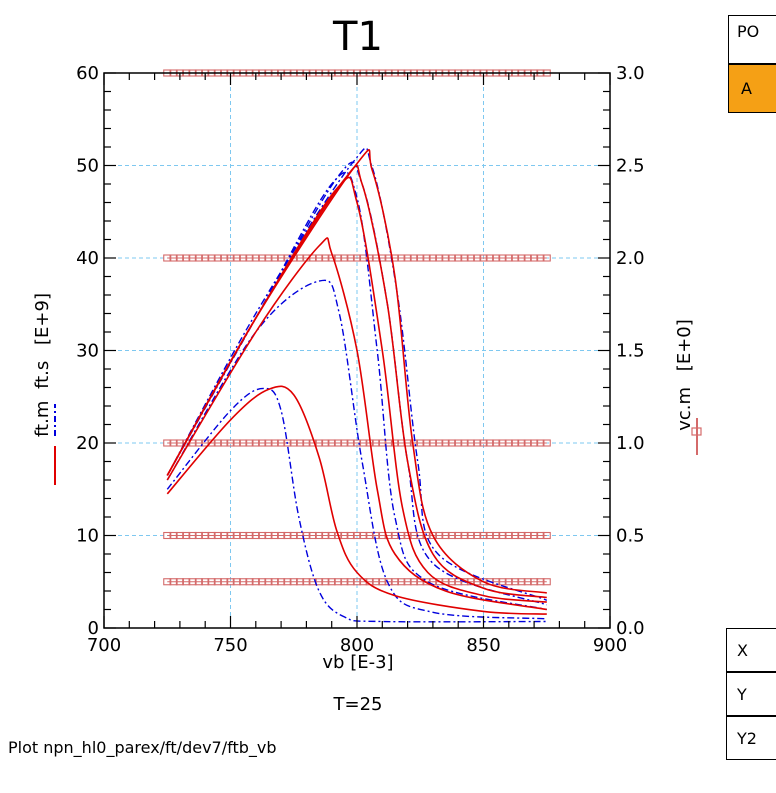 The width and height of the screenshot is (776, 793). What do you see at coordinates (356, 500) in the screenshot?
I see `ft-m-curve` at bounding box center [356, 500].